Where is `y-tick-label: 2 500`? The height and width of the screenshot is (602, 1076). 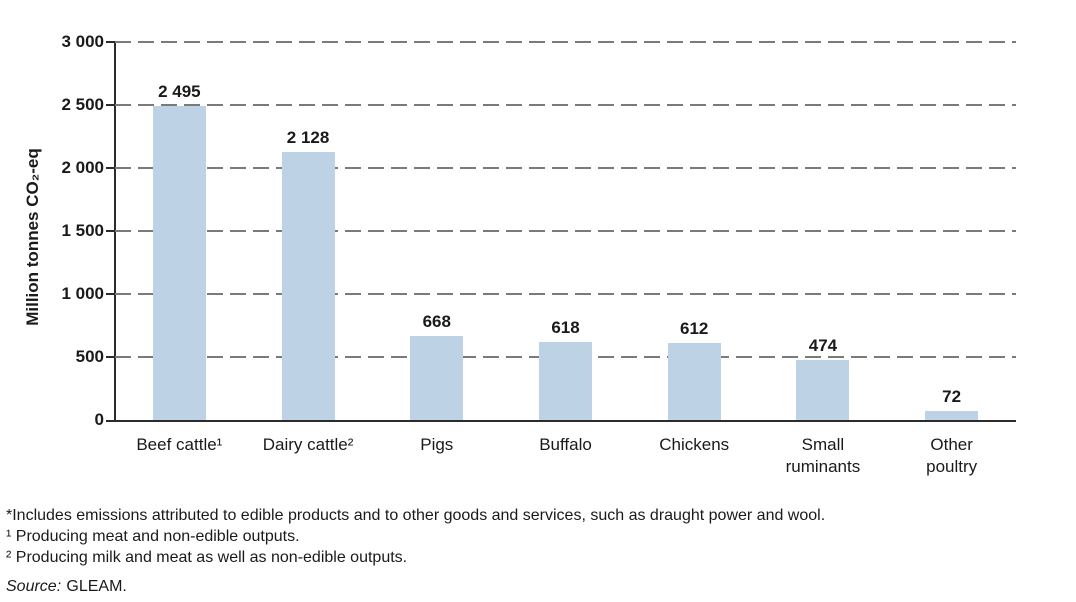 y-tick-label: 2 500 is located at coordinates (82, 104).